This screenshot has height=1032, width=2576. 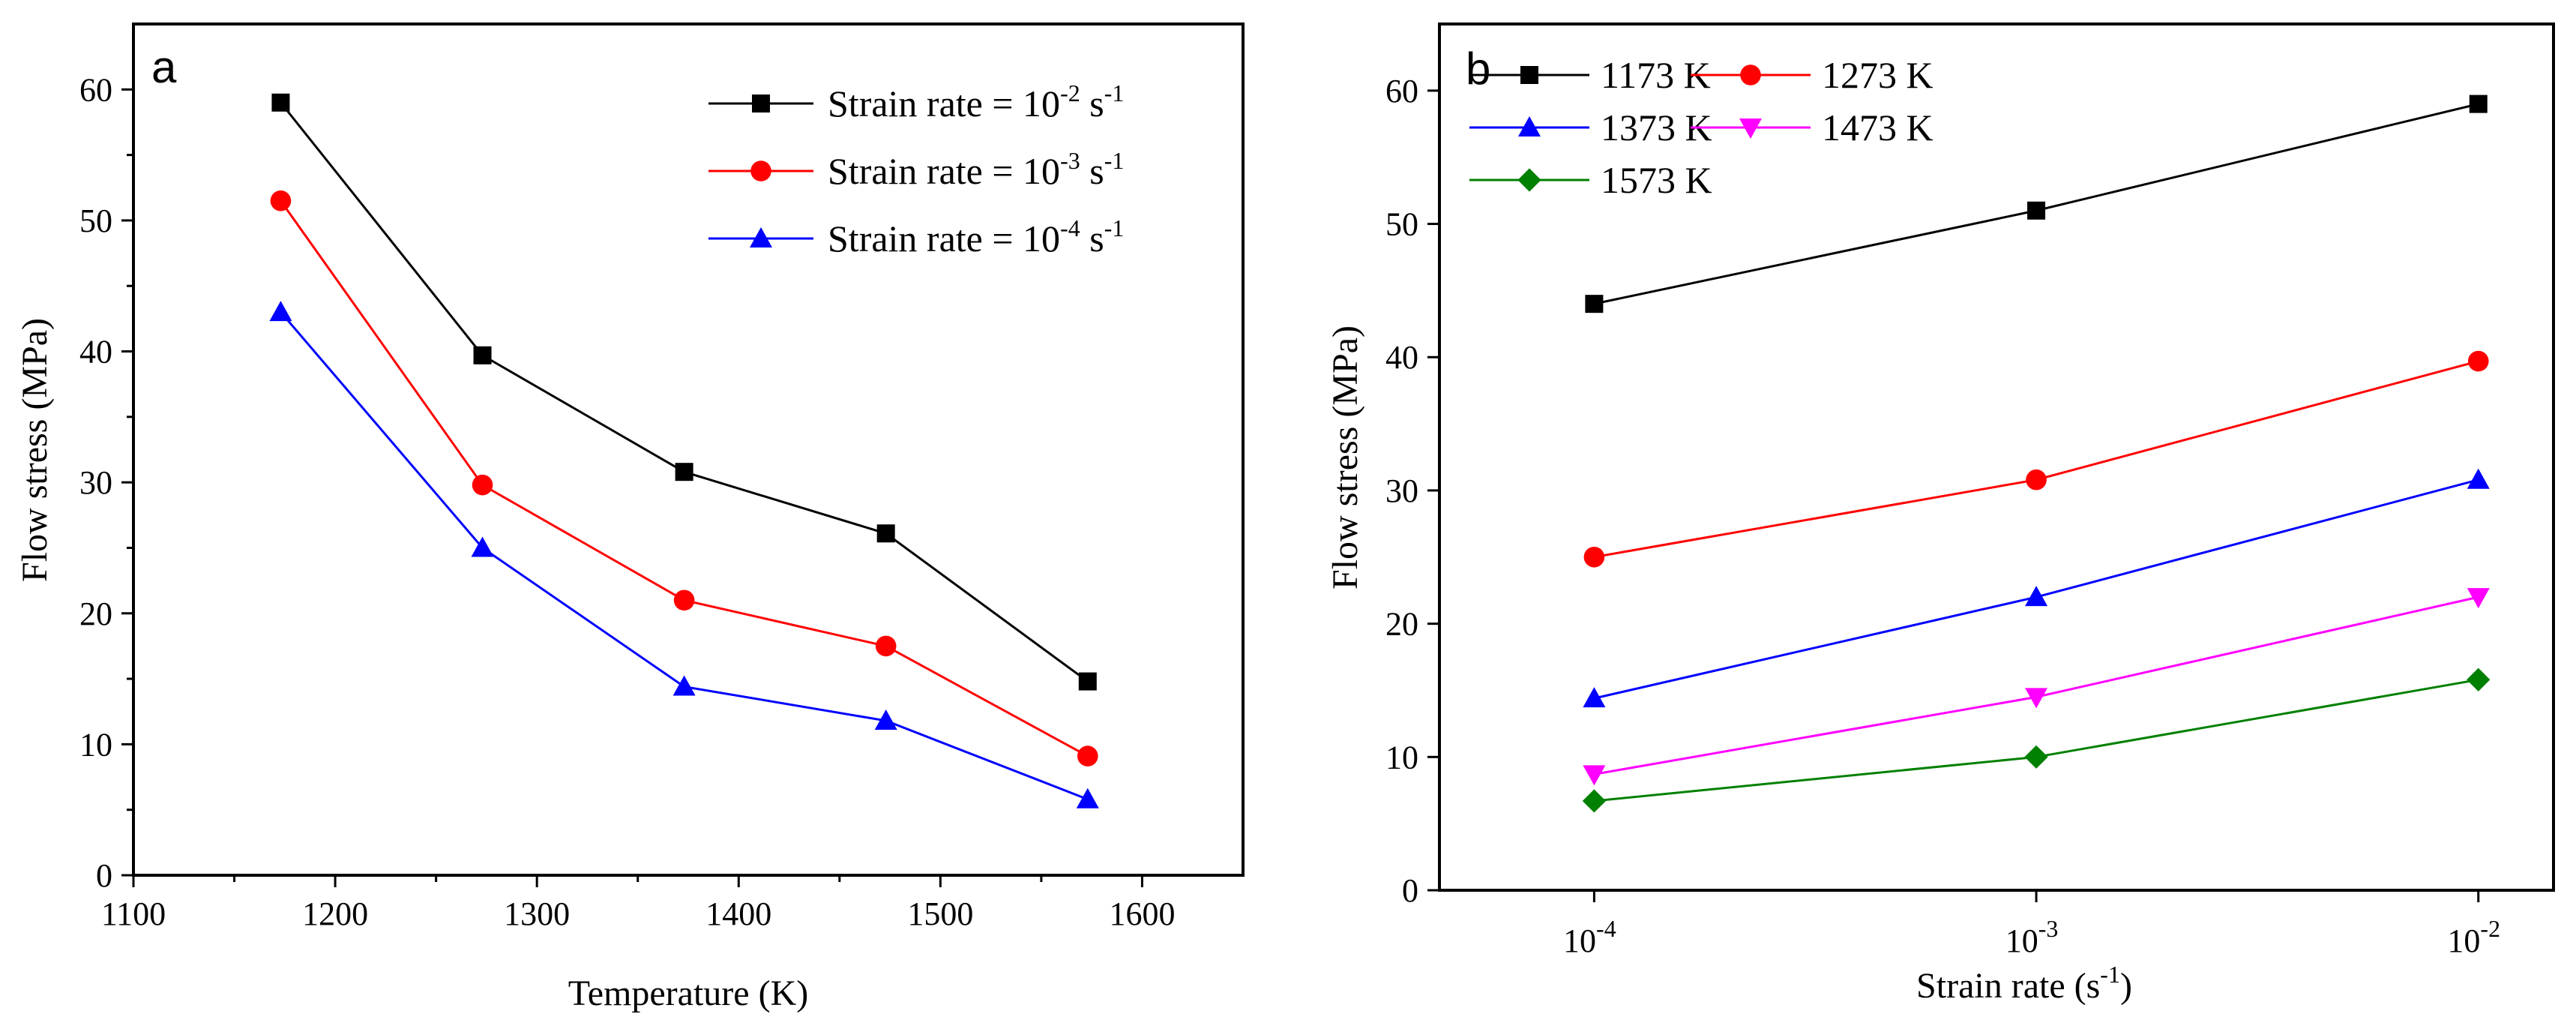 I want to click on series-1273-k, so click(x=2036, y=459).